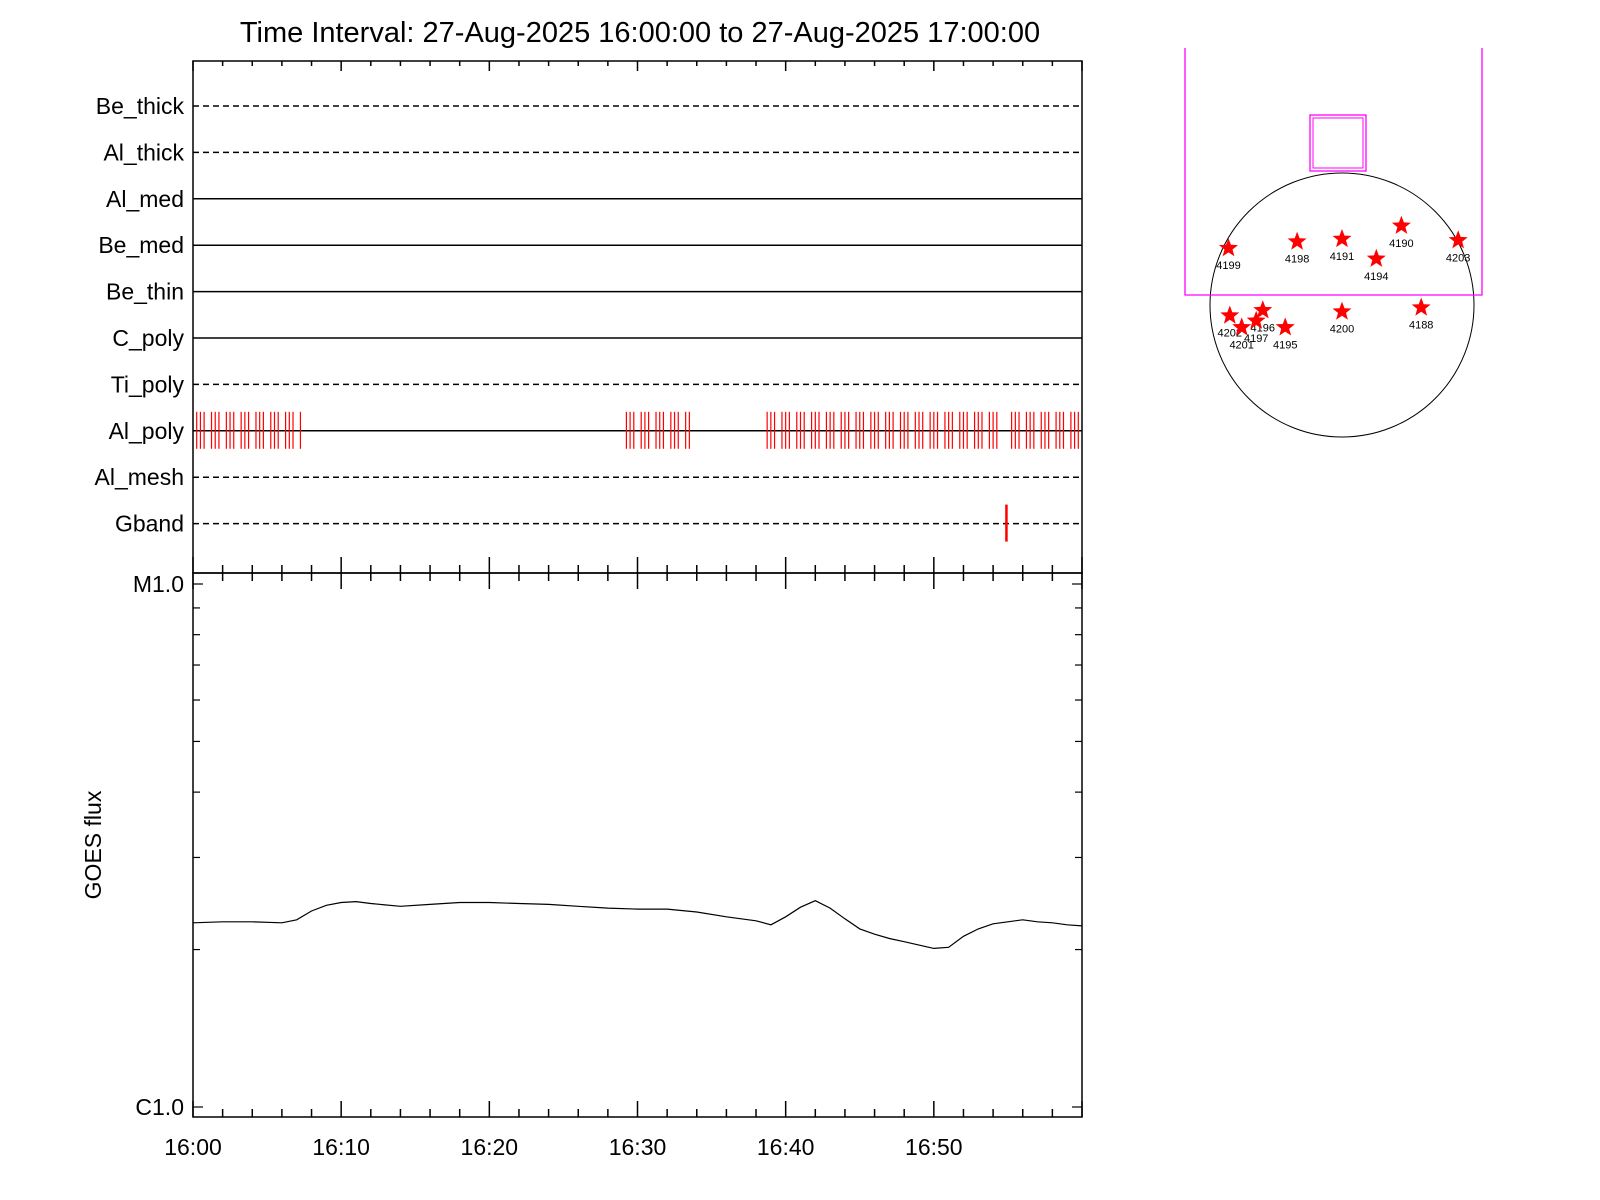 The image size is (1600, 1200). Describe the element at coordinates (1421, 326) in the screenshot. I see `active-region-label: 4188` at that location.